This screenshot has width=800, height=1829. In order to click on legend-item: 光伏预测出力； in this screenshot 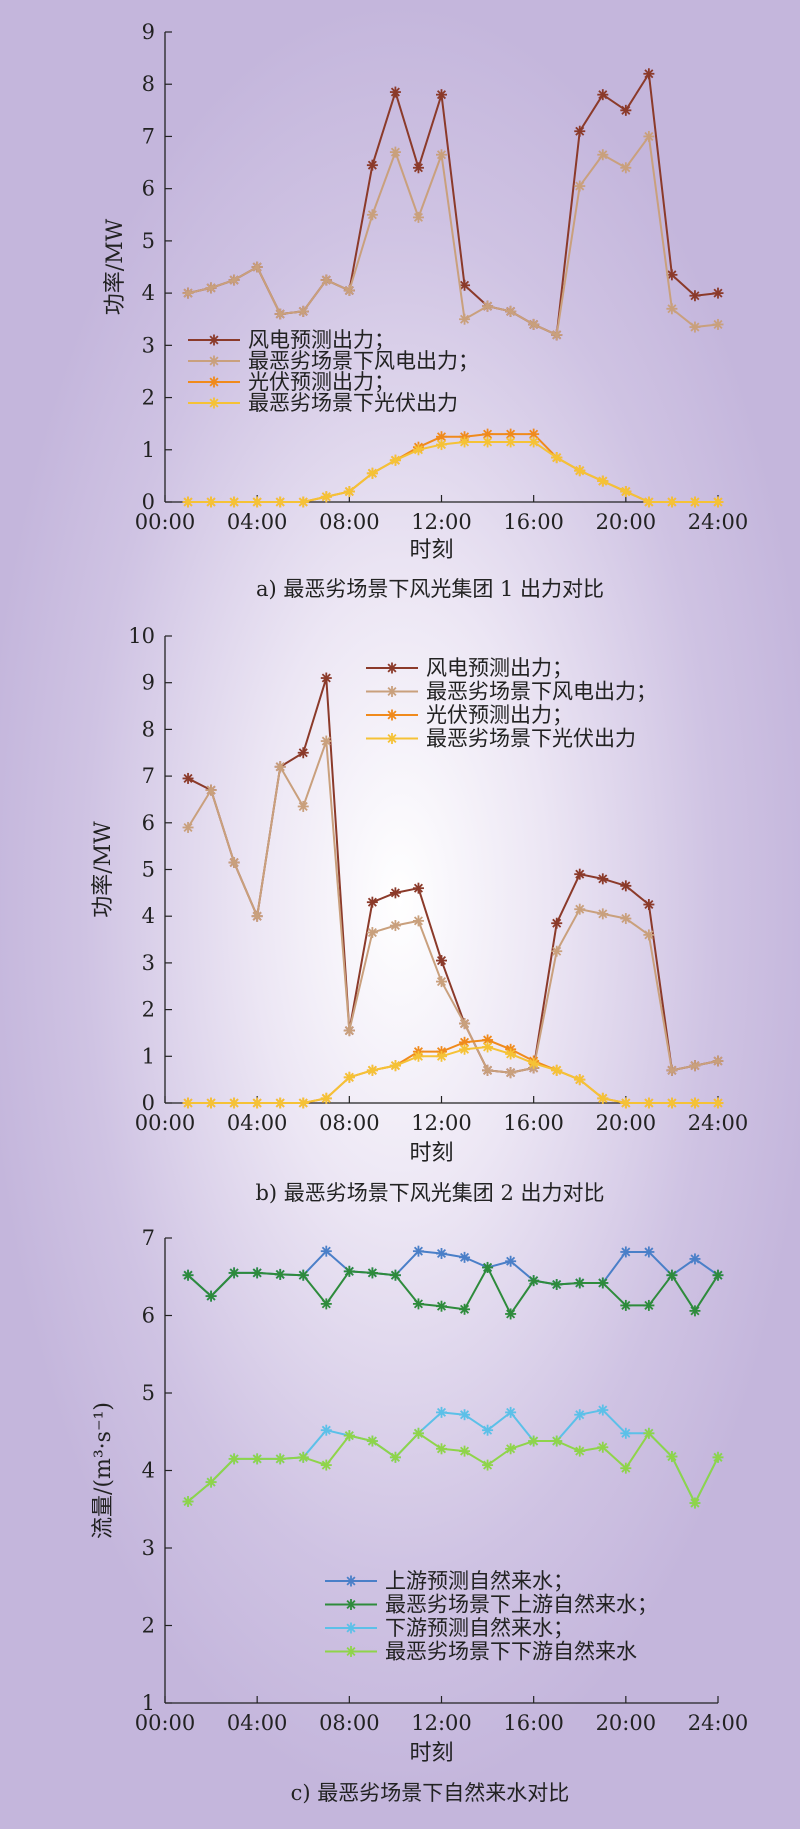, I will do `click(469, 715)`.